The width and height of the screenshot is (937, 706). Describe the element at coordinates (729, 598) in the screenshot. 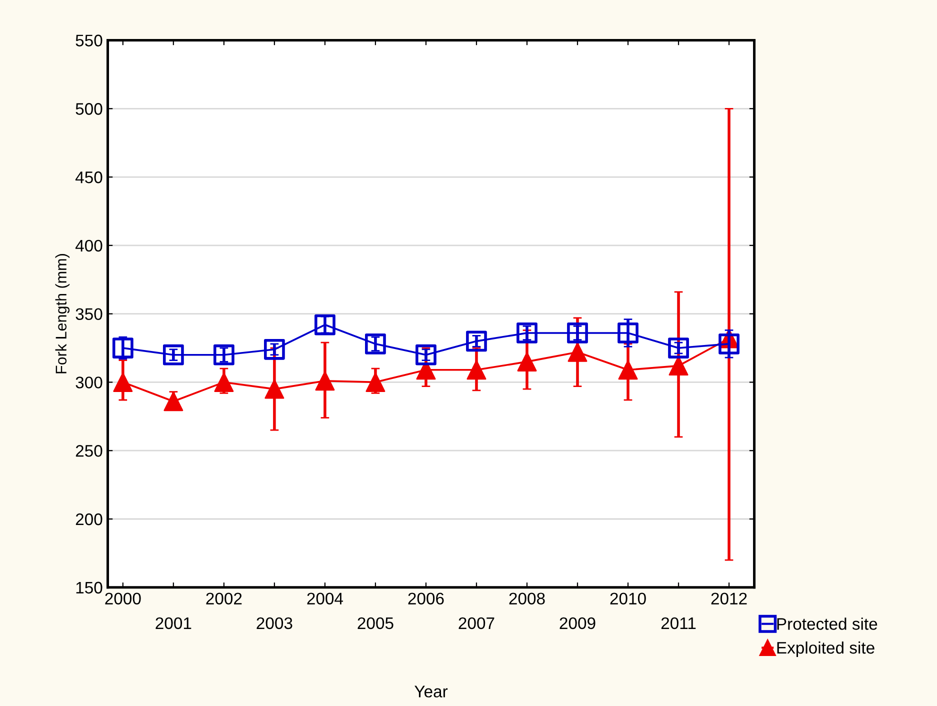

I see `x-tick-label: 2012` at that location.